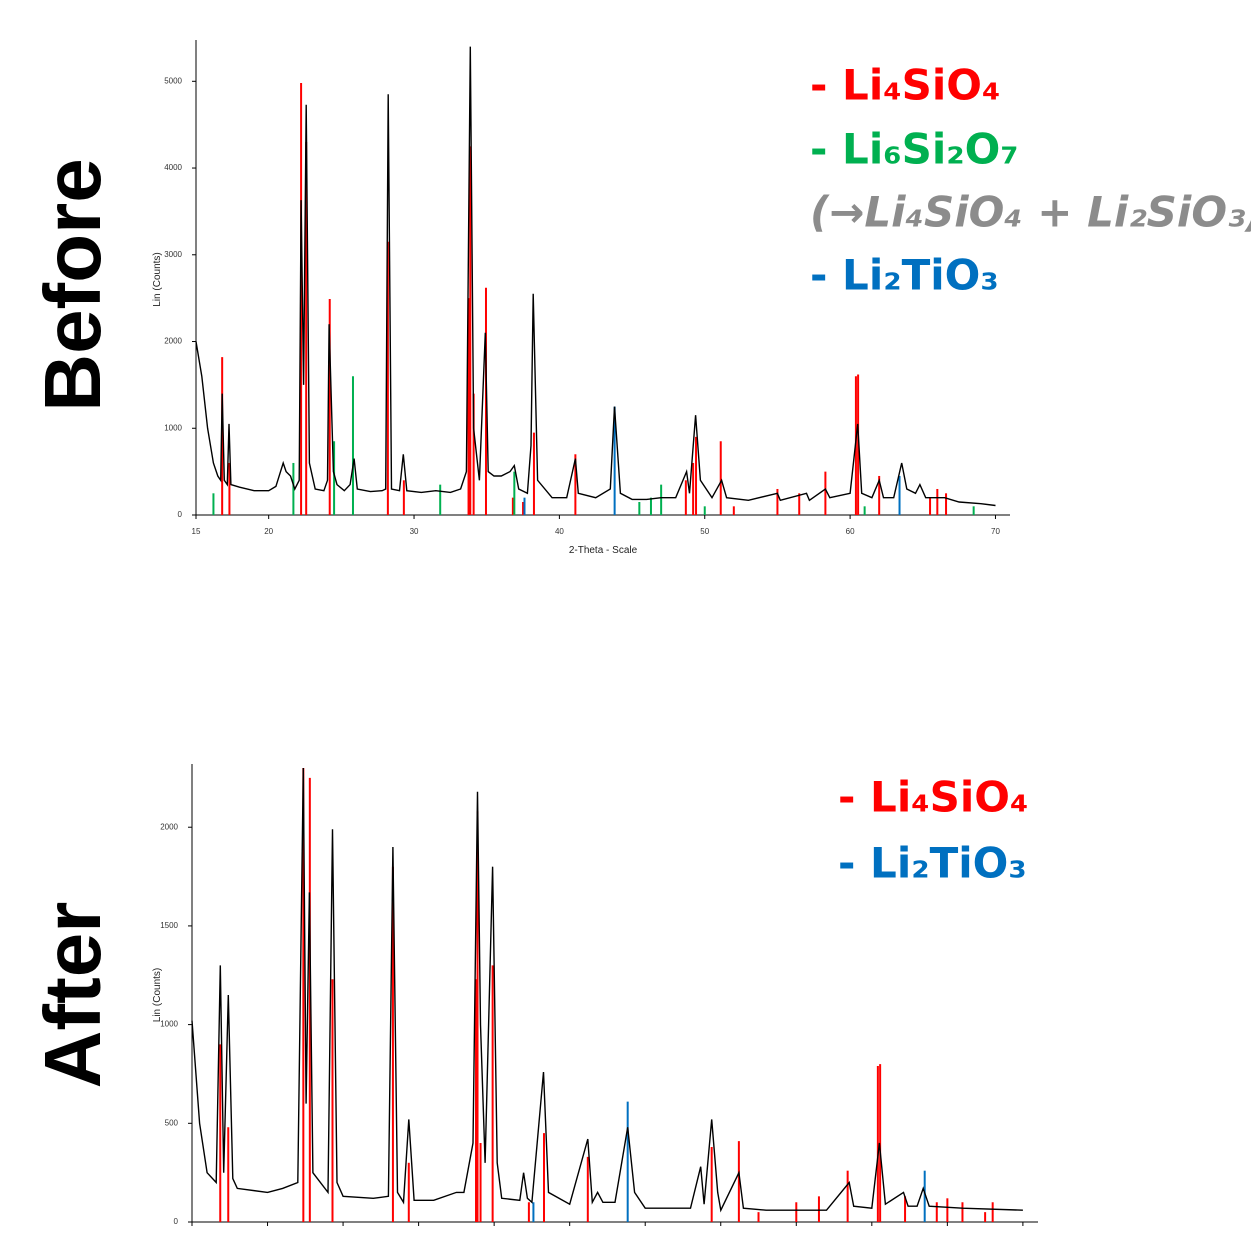 Image resolution: width=1251 pixels, height=1234 pixels. What do you see at coordinates (559, 531) in the screenshot?
I see `x-tick-label: 40` at bounding box center [559, 531].